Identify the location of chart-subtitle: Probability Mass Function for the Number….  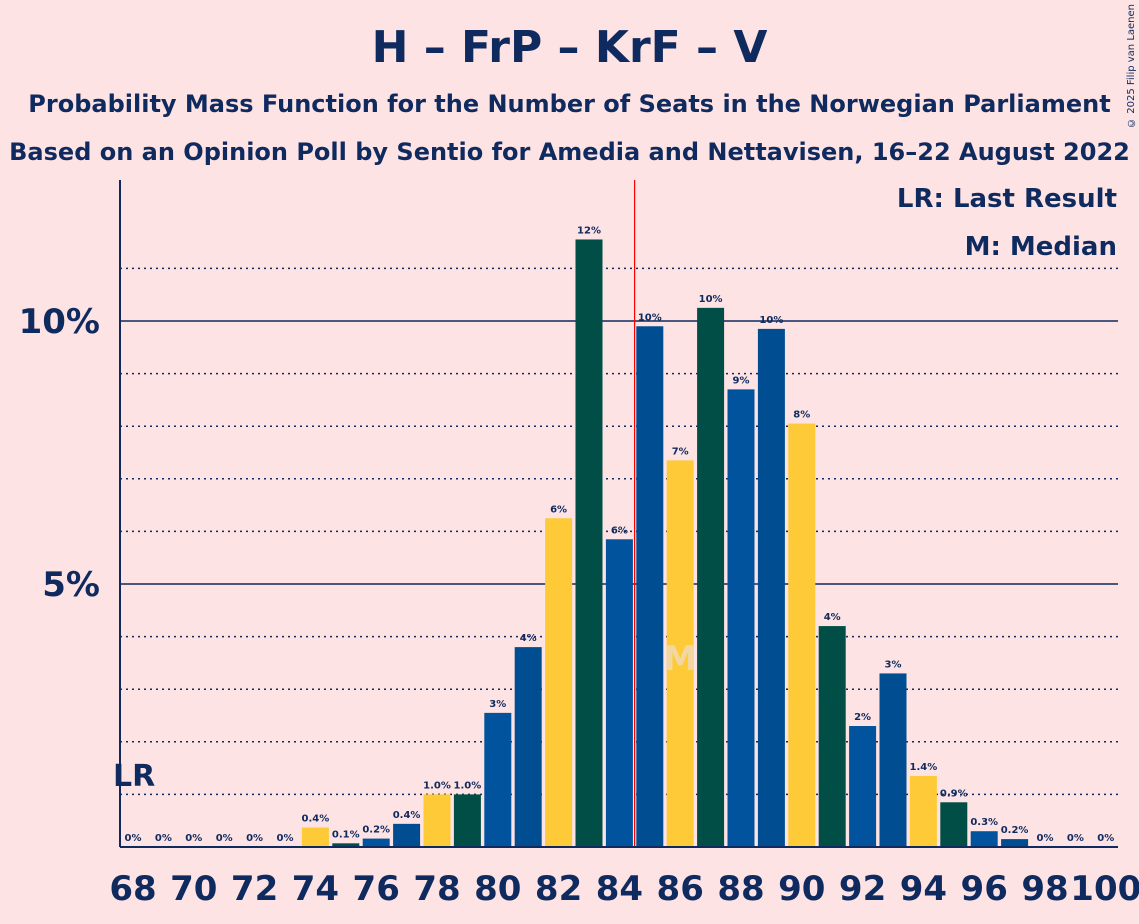
(569, 104).